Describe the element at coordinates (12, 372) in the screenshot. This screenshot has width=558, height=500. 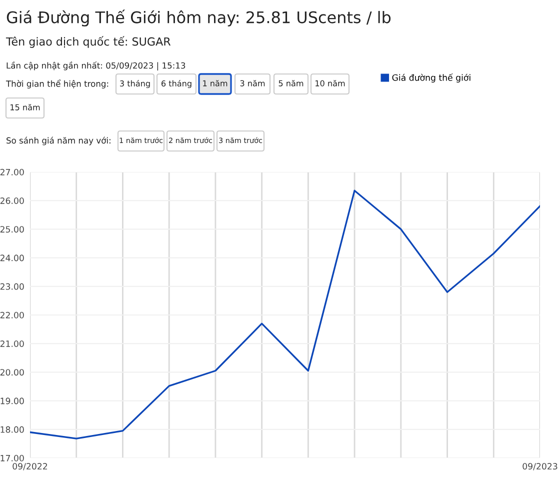
I see `y-tick-label: 20.00` at that location.